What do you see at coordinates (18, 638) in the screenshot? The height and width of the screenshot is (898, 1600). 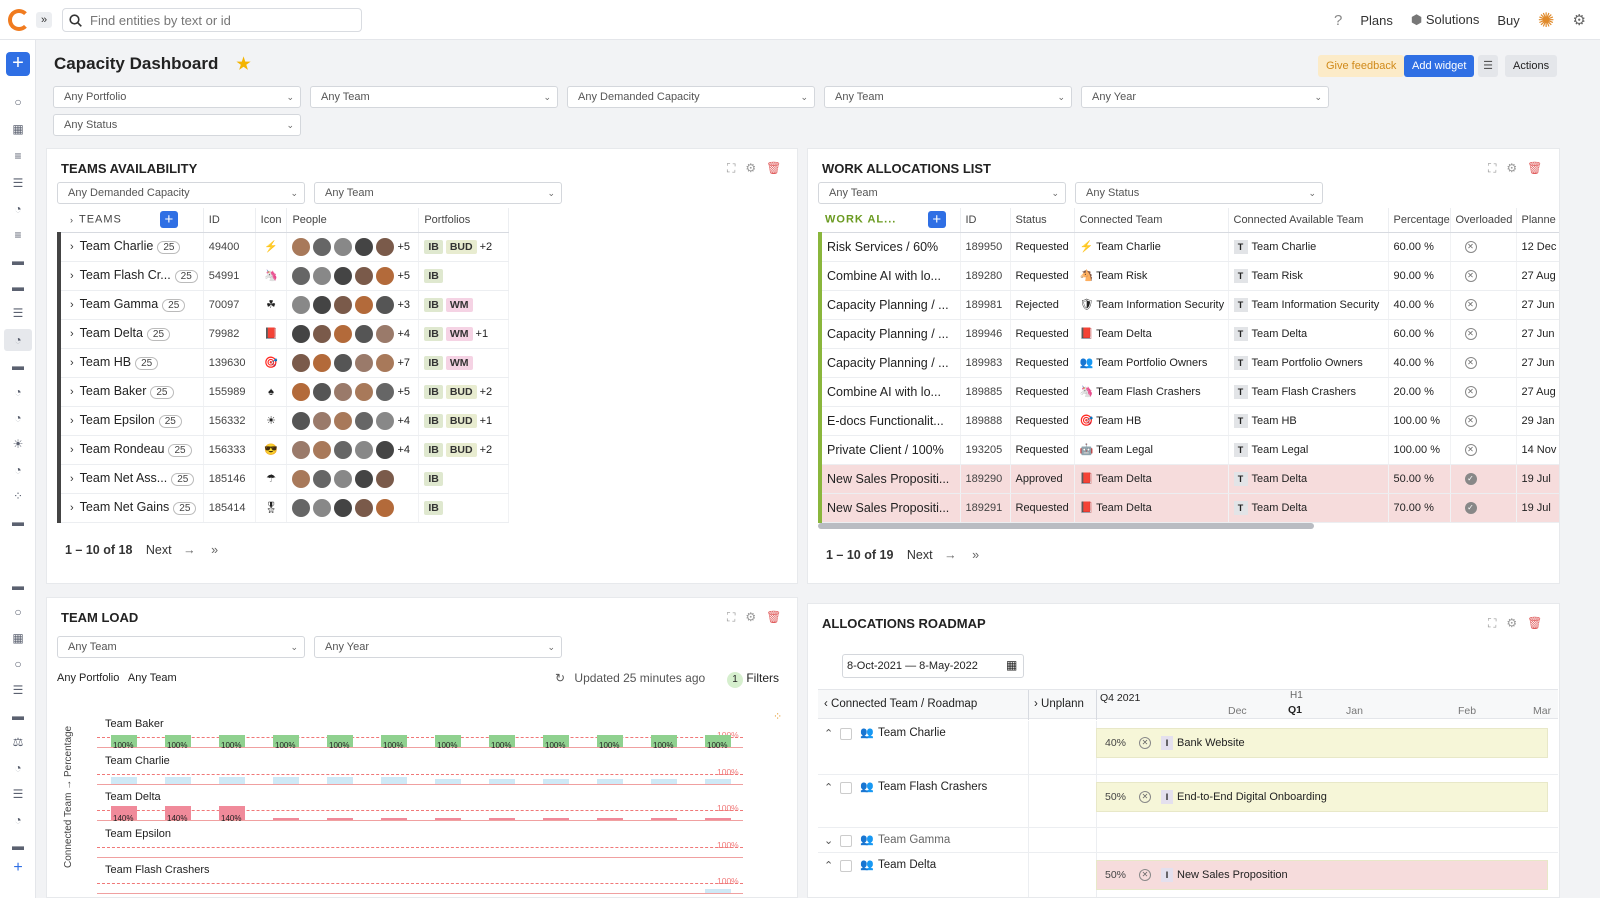 I see `hierarchy-nav-icon: ▦` at bounding box center [18, 638].